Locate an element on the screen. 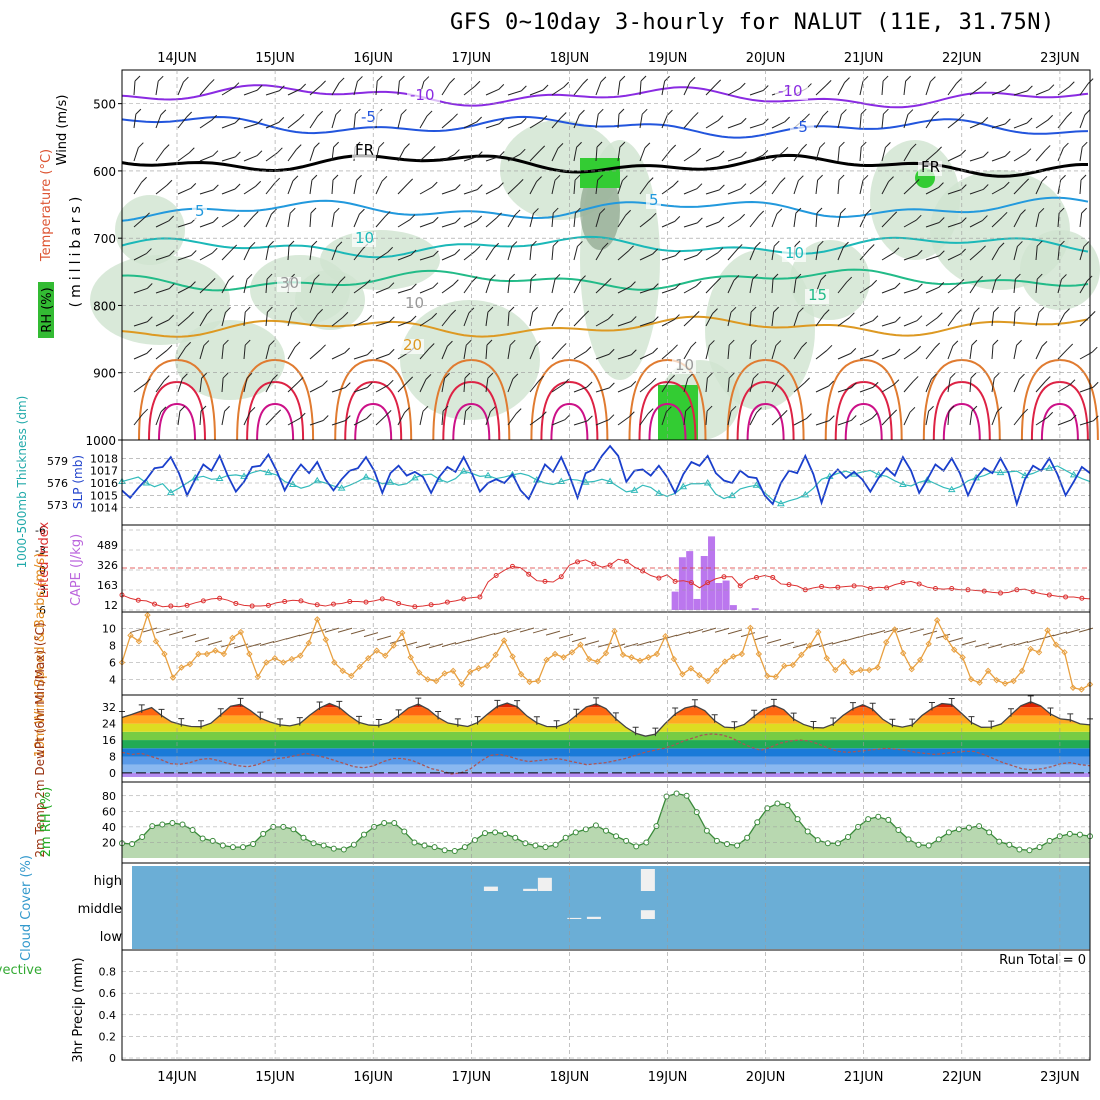 Image resolution: width=1100 pixels, height=1100 pixels. thickness-tick-label: 579 is located at coordinates (57, 461).